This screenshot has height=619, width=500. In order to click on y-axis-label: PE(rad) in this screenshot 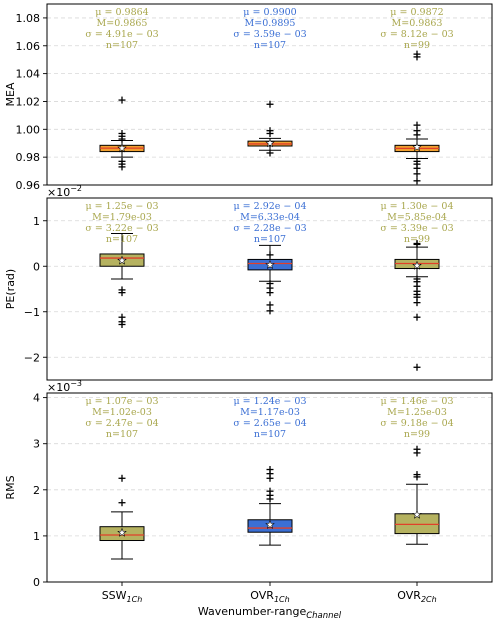, I will do `click(10, 289)`.